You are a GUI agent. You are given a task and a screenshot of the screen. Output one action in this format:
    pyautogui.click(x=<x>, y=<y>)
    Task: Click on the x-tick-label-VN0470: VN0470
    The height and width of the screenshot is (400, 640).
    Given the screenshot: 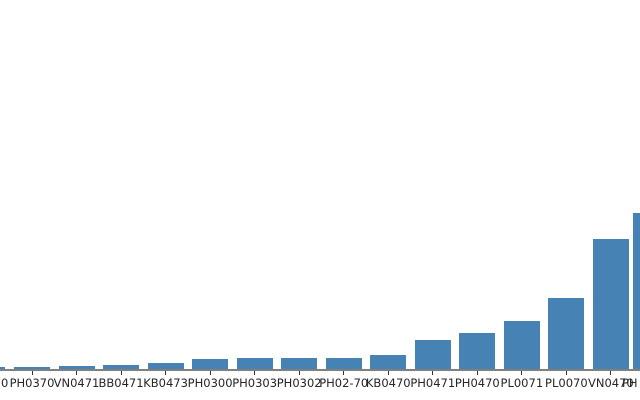 What is the action you would take?
    pyautogui.click(x=611, y=383)
    